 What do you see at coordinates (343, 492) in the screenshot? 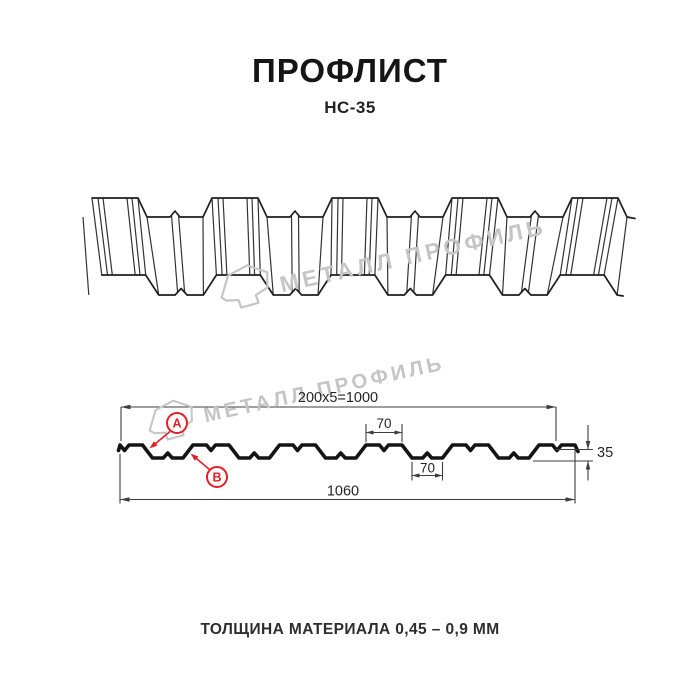
I see `overall-width-label: 1060` at bounding box center [343, 492].